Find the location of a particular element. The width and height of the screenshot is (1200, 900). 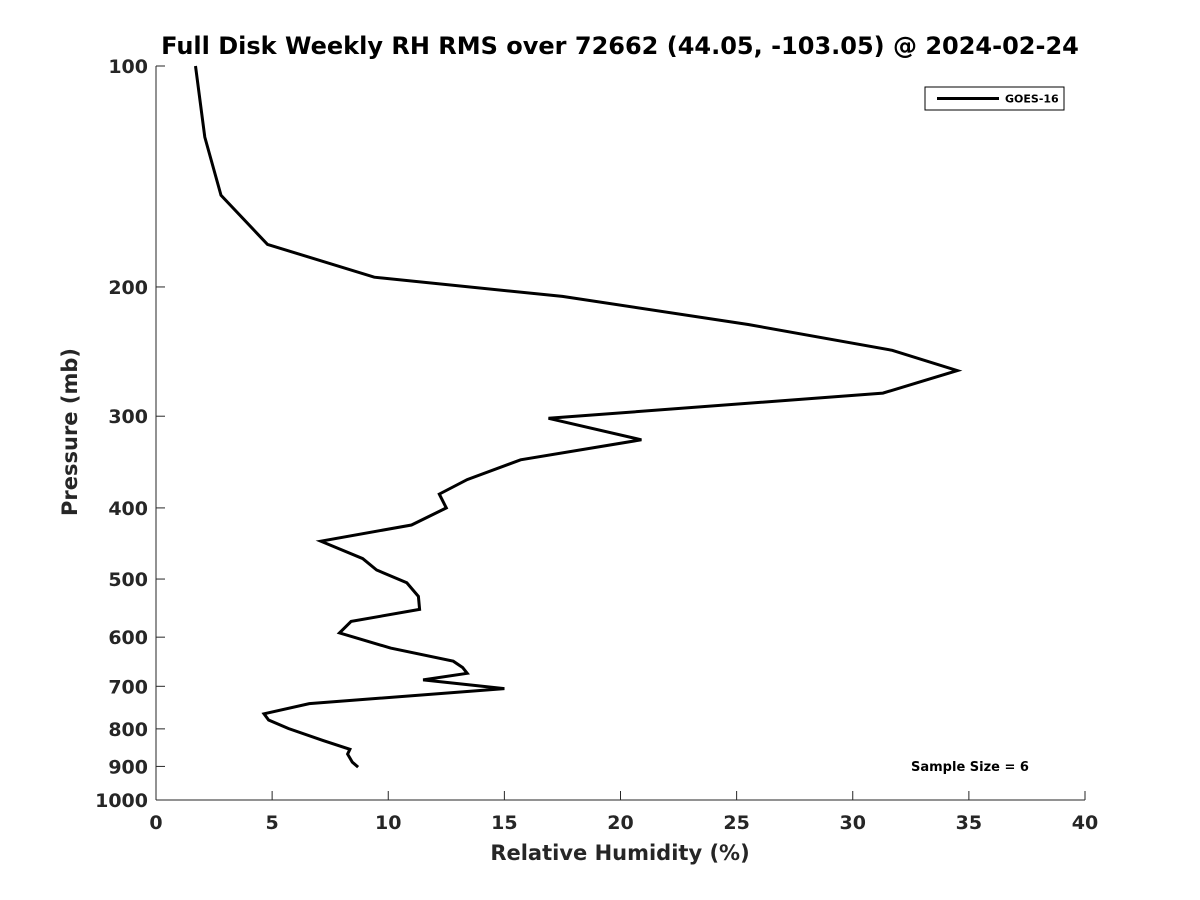

y-tick-label: 600 is located at coordinates (128, 638).